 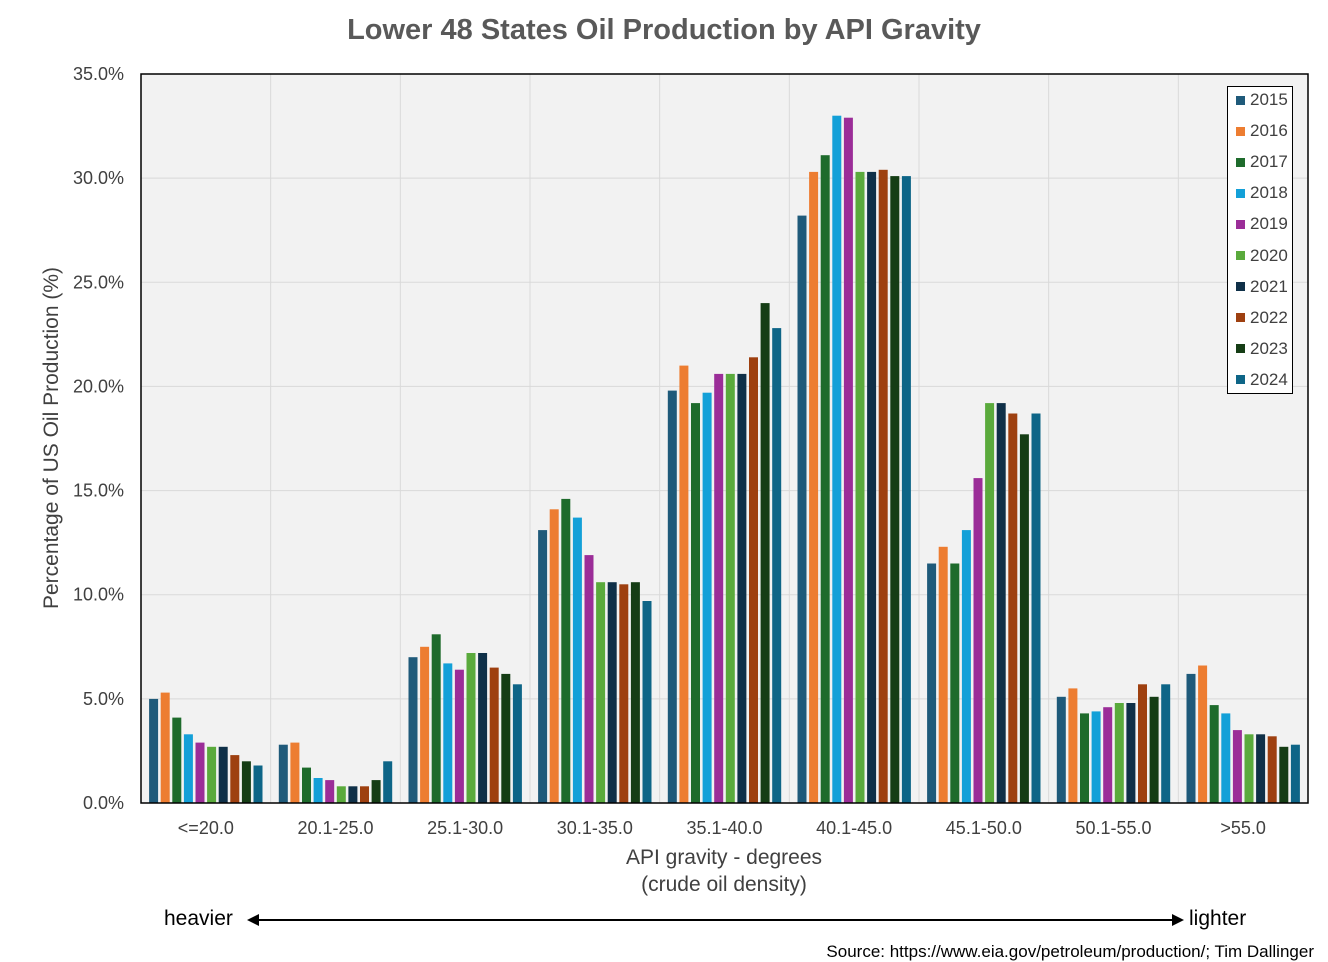 What do you see at coordinates (1262, 131) in the screenshot?
I see `legend-item: 2016` at bounding box center [1262, 131].